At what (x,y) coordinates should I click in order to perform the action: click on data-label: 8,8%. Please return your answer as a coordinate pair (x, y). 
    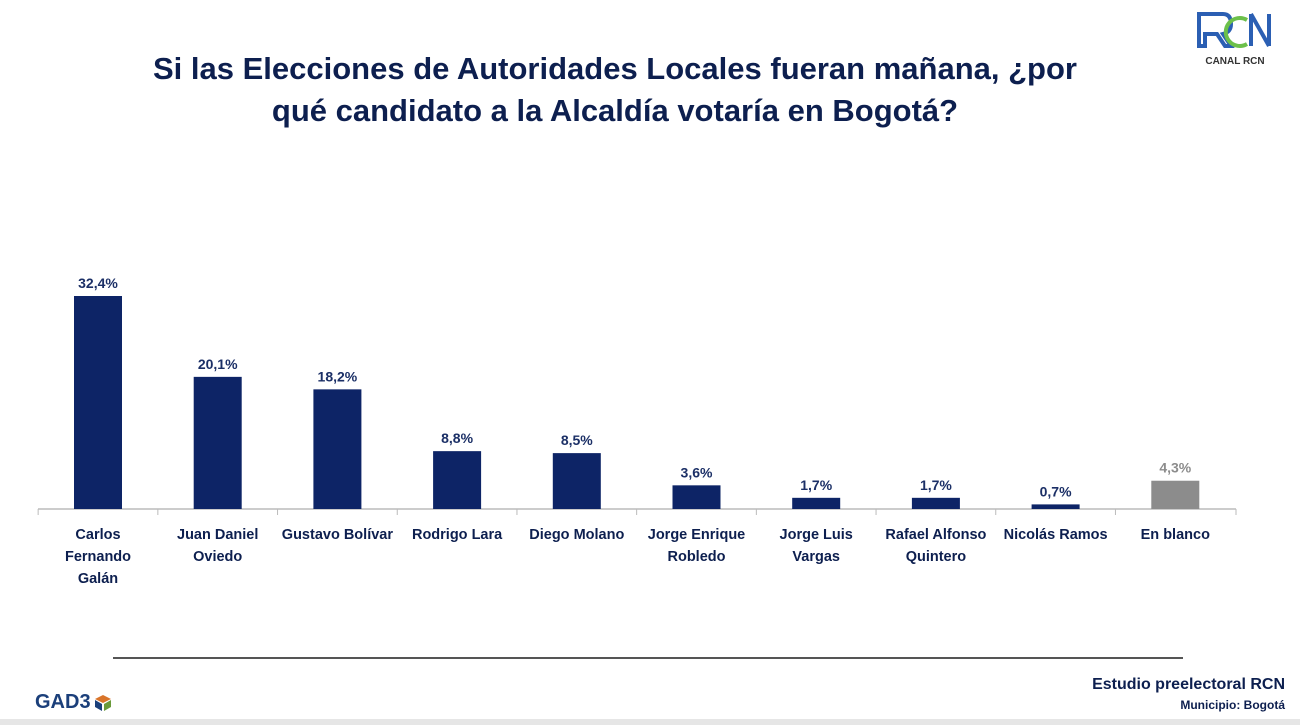
    Looking at the image, I should click on (457, 438).